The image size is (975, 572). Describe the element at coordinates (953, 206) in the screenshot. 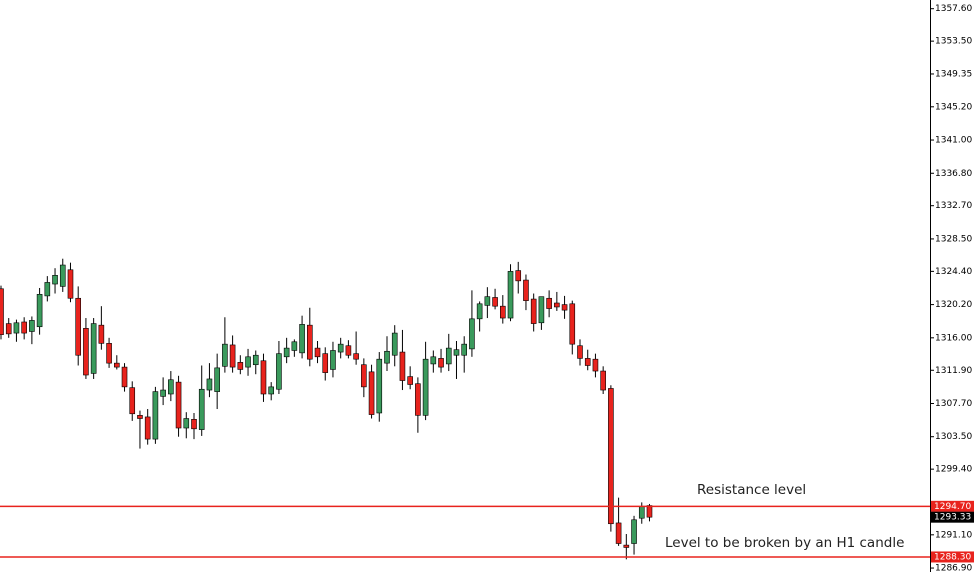

I see `y-tick-label: 1332.70` at that location.